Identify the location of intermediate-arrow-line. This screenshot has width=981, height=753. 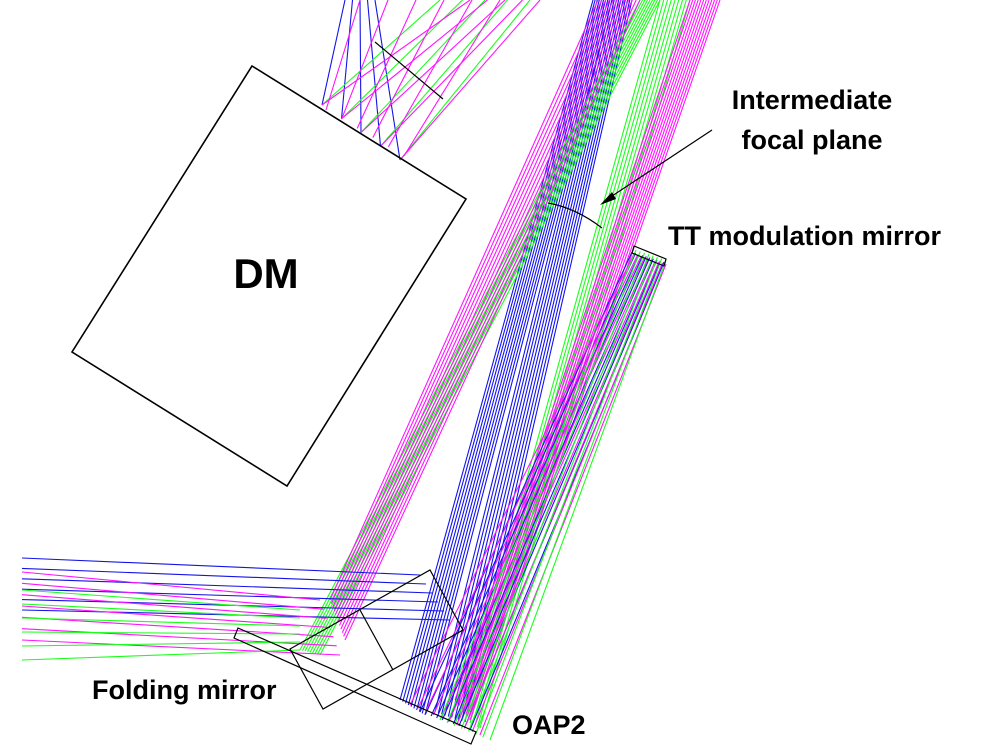
(659, 165).